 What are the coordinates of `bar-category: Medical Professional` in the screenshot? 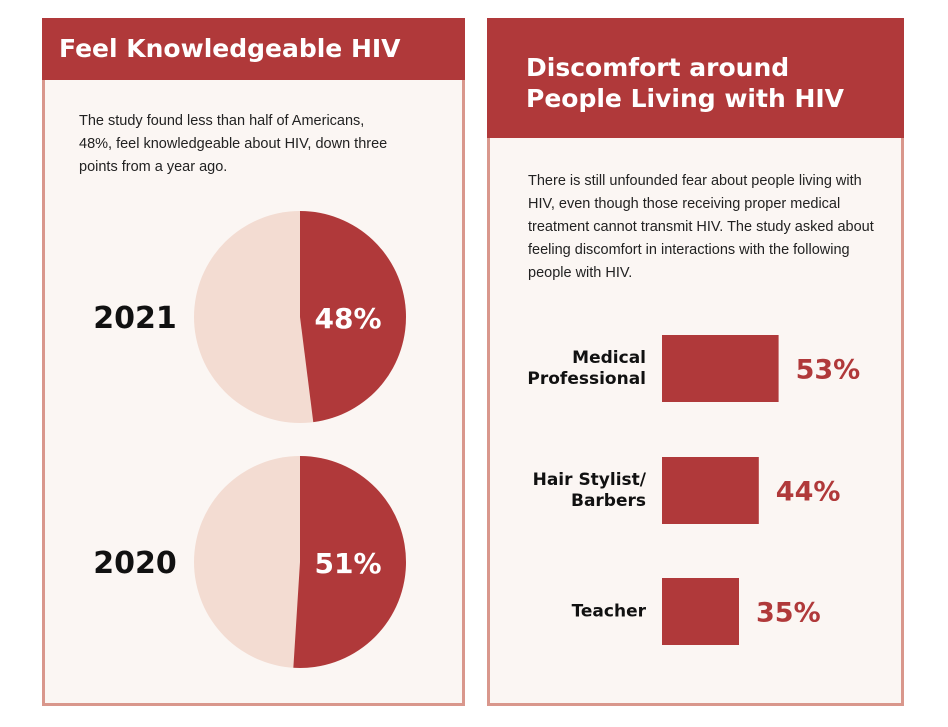 It's located at (586, 368).